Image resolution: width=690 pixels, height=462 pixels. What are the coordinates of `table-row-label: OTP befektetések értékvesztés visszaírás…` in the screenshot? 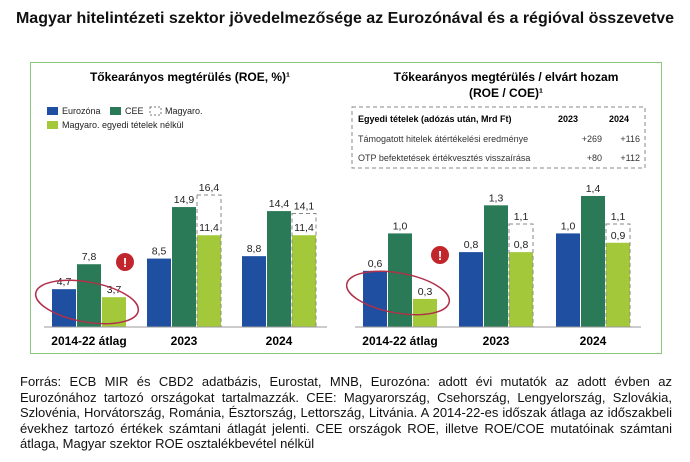 It's located at (444, 158).